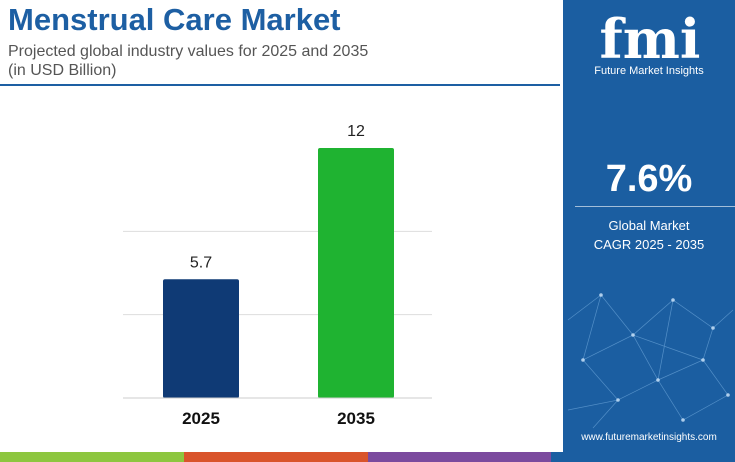 The height and width of the screenshot is (462, 735). I want to click on page-title: Menstrual Care Market, so click(174, 19).